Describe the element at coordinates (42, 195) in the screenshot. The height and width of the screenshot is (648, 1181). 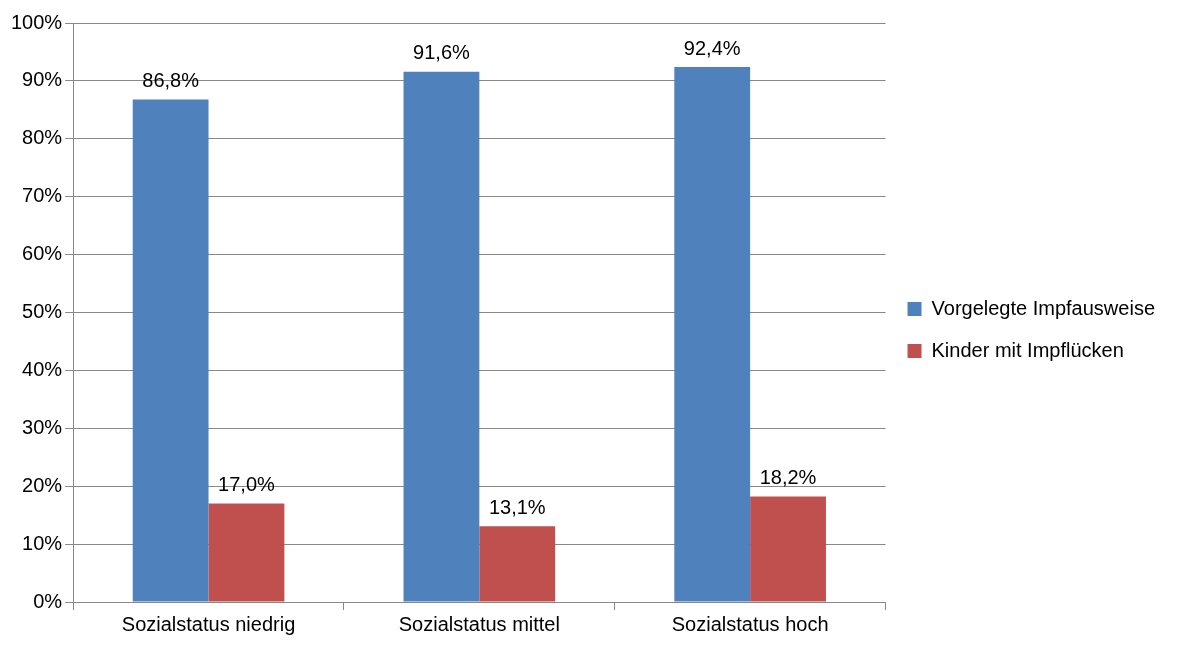
I see `y-tick-label: 70%` at that location.